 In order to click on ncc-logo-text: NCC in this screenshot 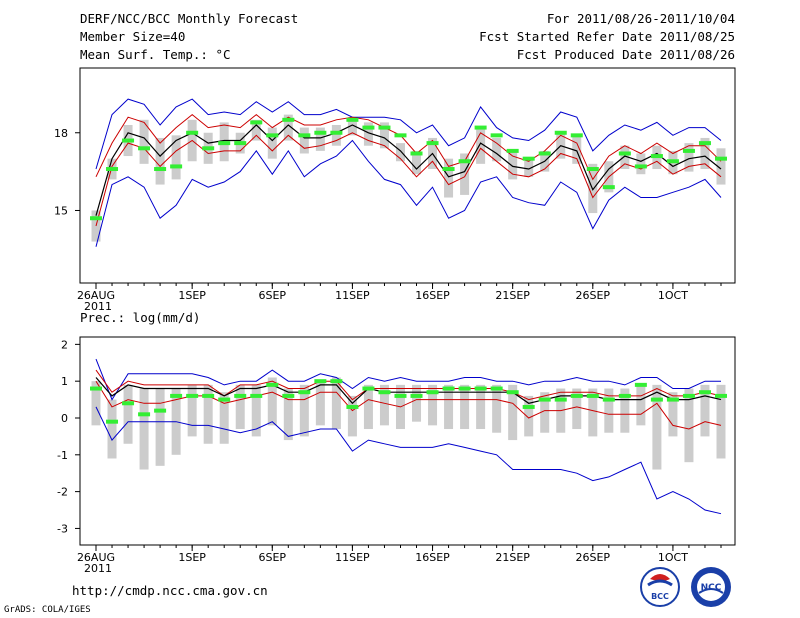, I will do `click(711, 588)`.